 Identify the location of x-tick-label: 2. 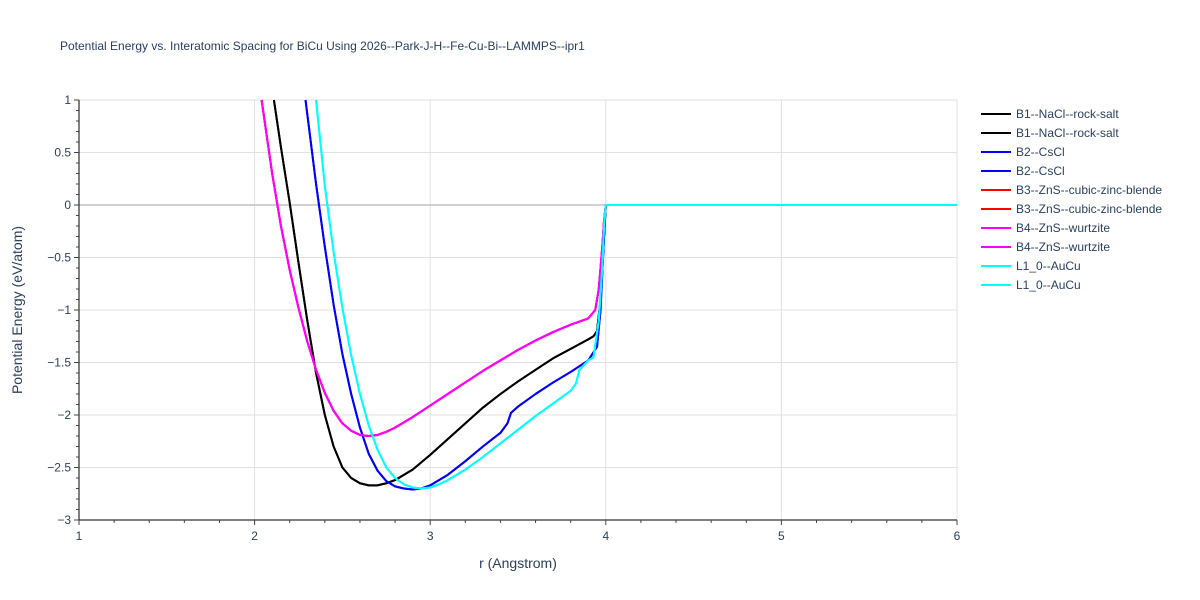
(254, 536).